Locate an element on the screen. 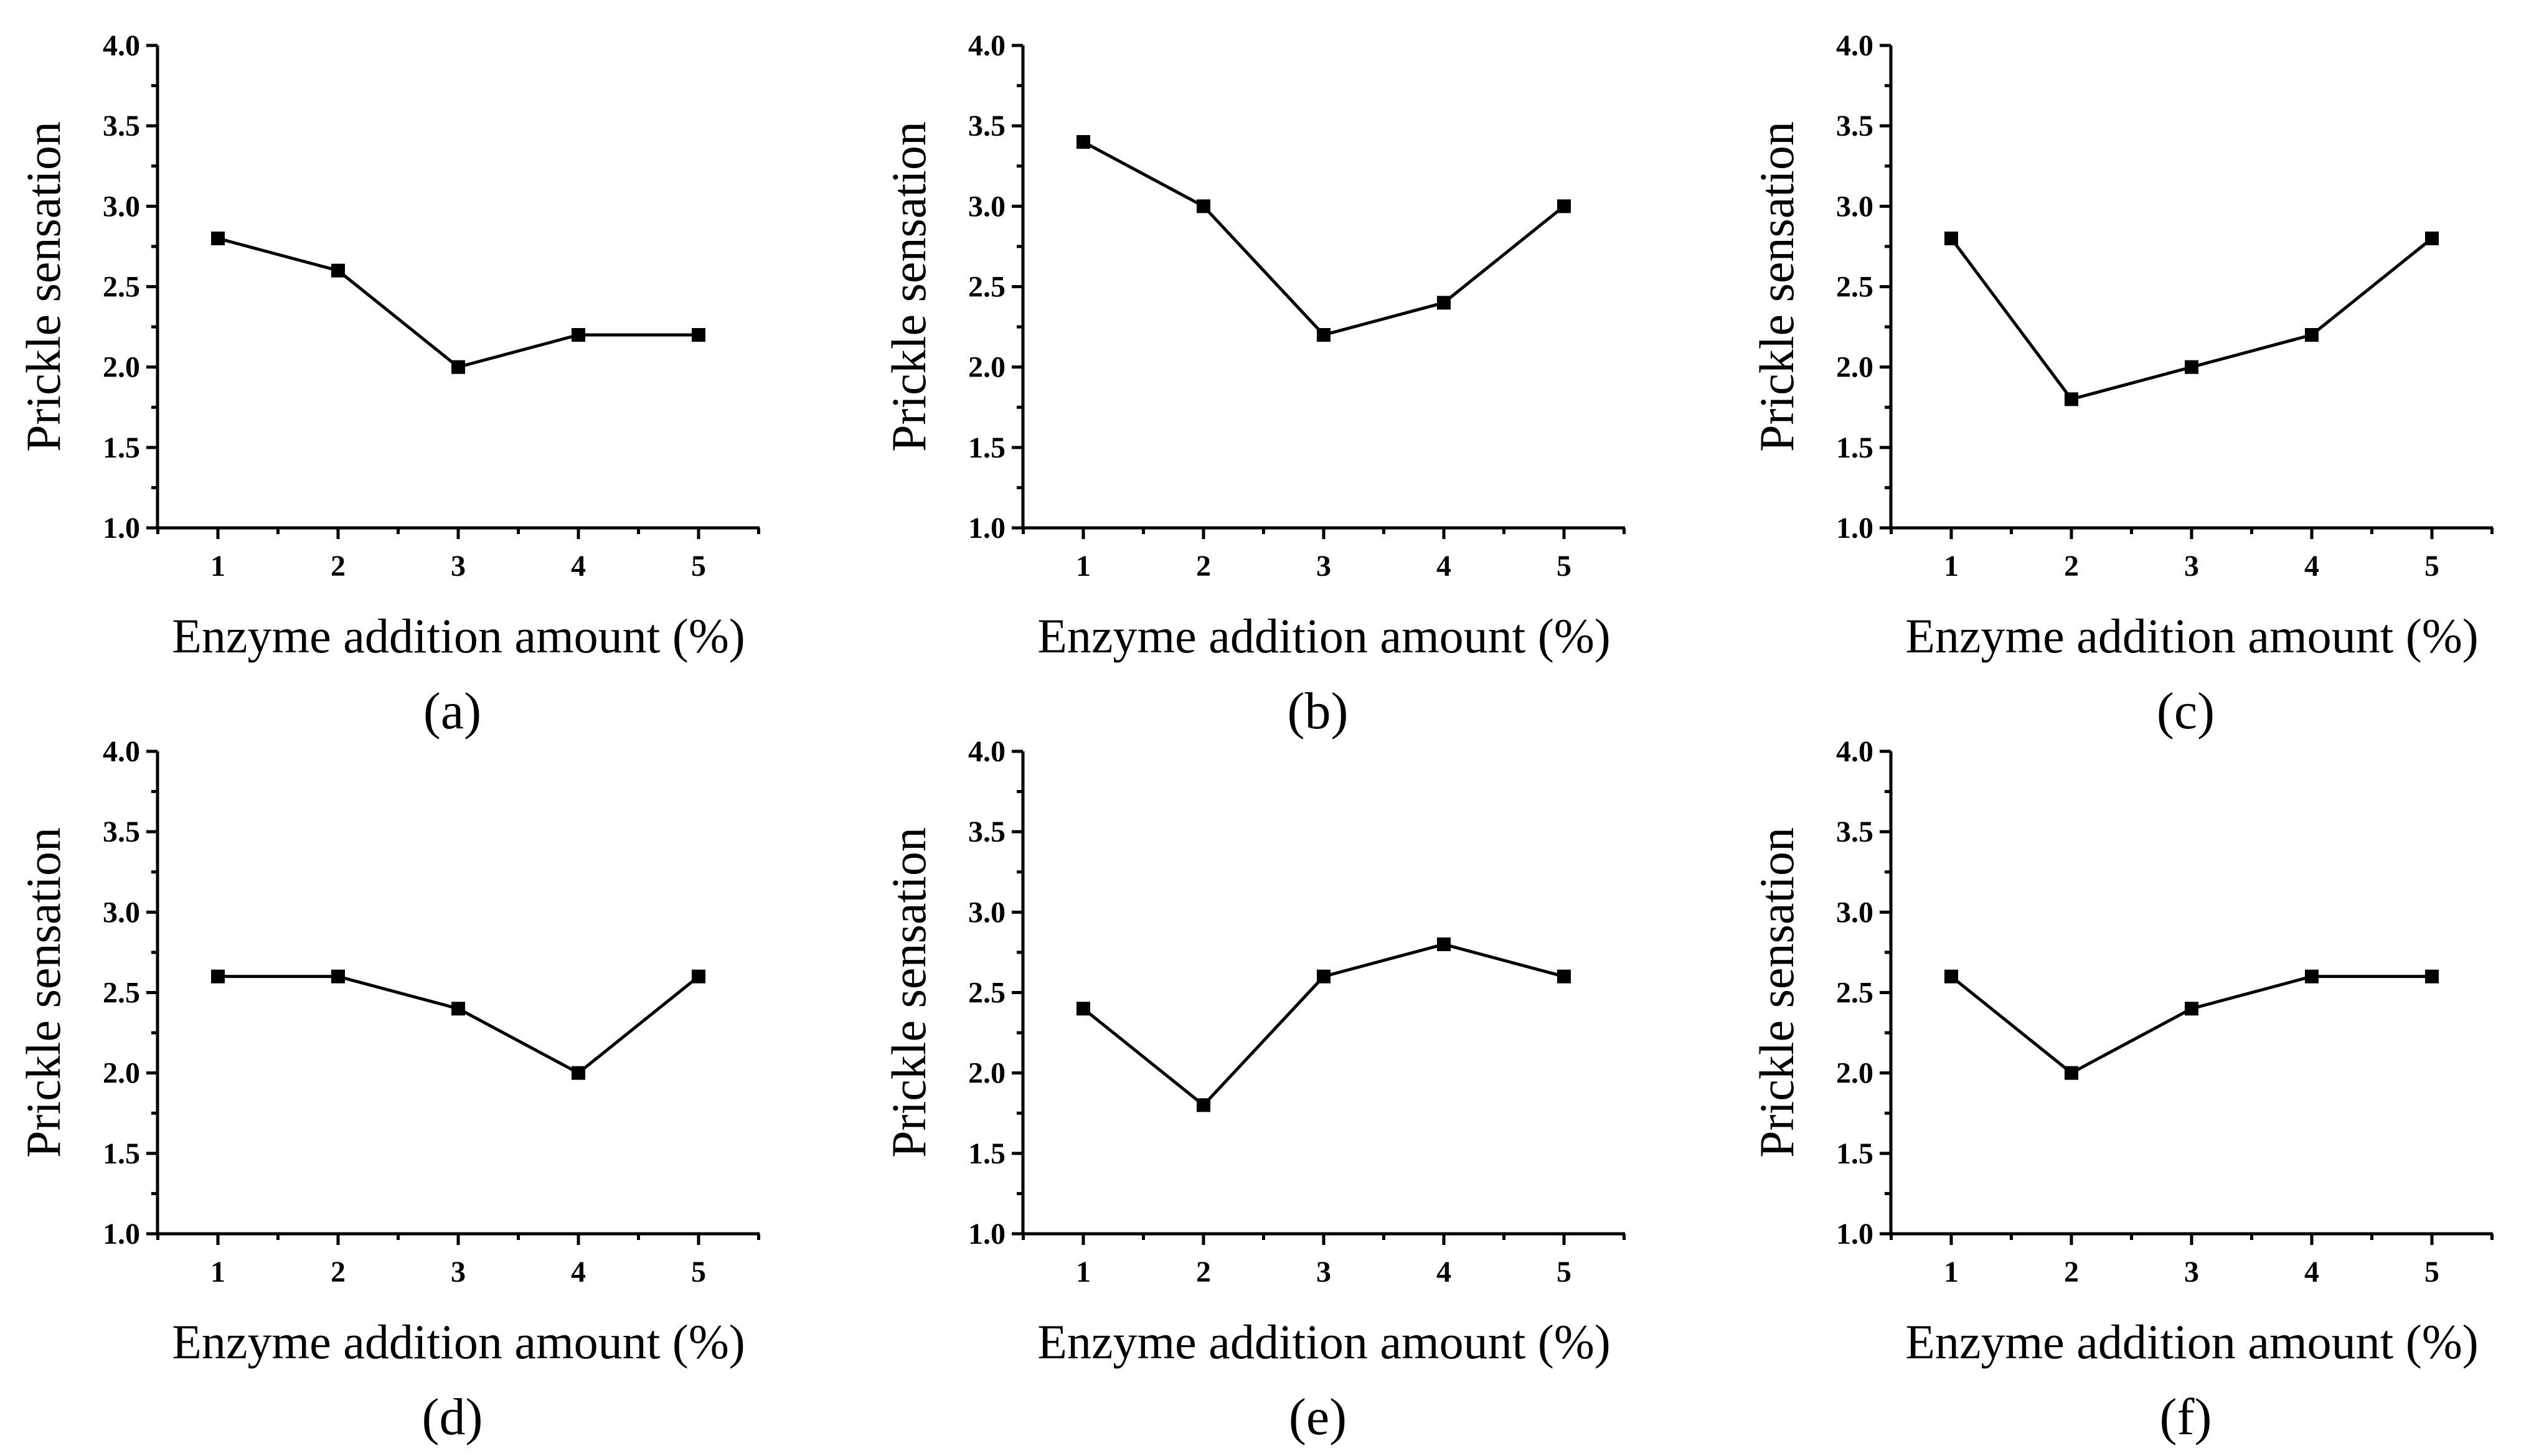 The image size is (2539, 1456). panel-label: (a) is located at coordinates (452, 711).